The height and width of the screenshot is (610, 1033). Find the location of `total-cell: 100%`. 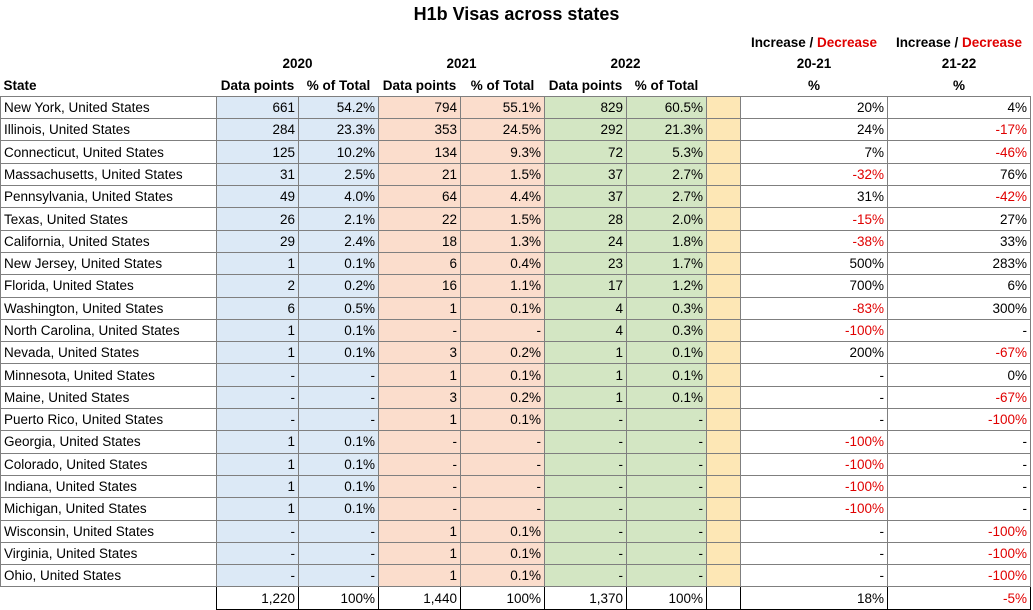

total-cell: 100% is located at coordinates (502, 598).